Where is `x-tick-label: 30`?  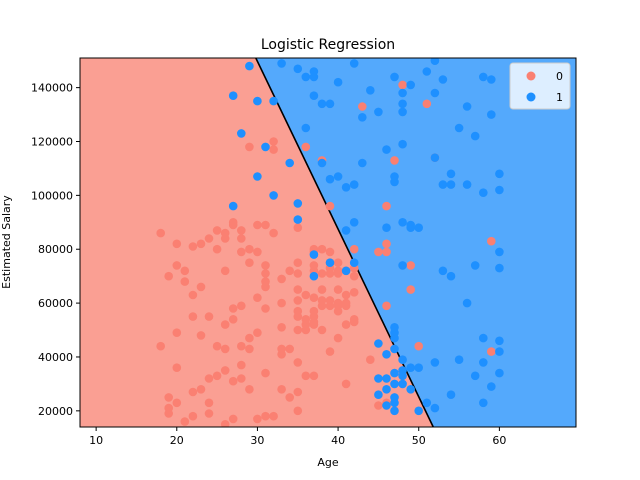 x-tick-label: 30 is located at coordinates (257, 440).